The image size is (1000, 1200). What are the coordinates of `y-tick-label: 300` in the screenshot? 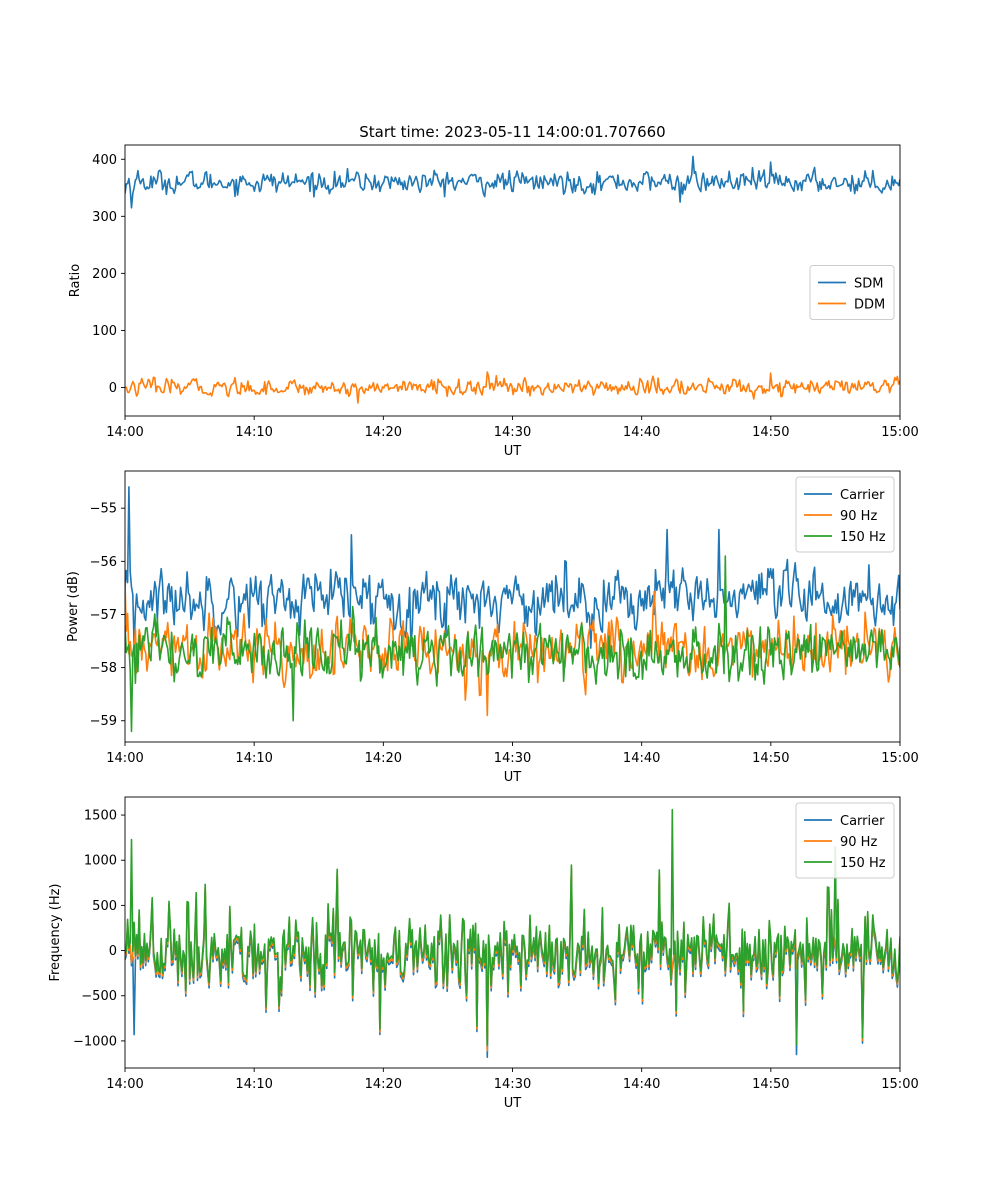 It's located at (104, 217).